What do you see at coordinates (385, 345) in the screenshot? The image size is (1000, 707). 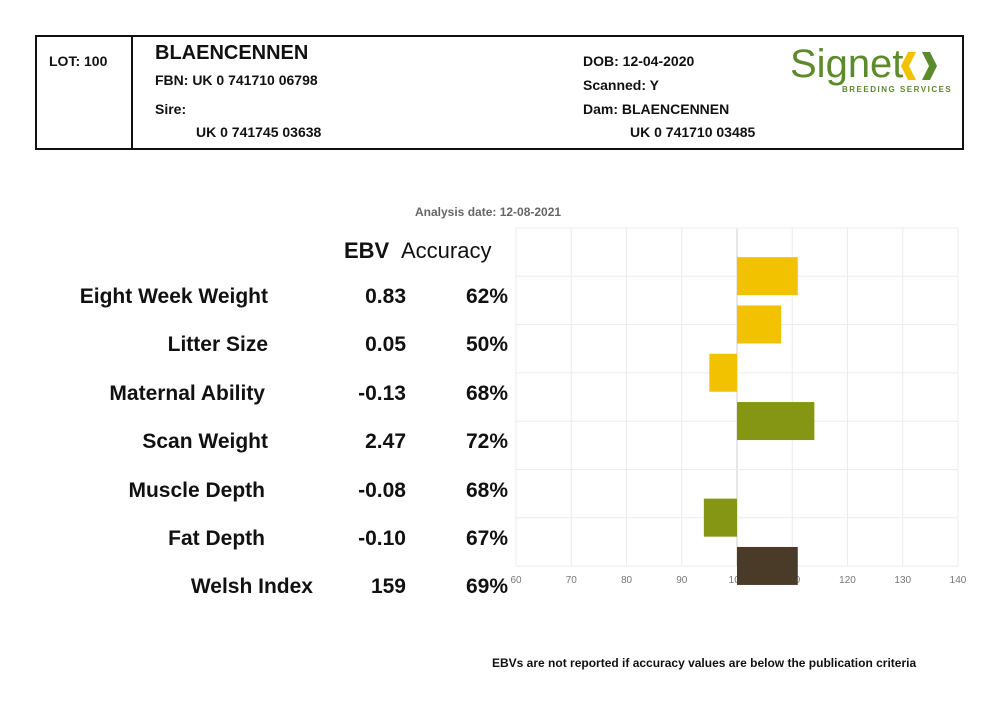 I see `ebv-value: 0.05` at bounding box center [385, 345].